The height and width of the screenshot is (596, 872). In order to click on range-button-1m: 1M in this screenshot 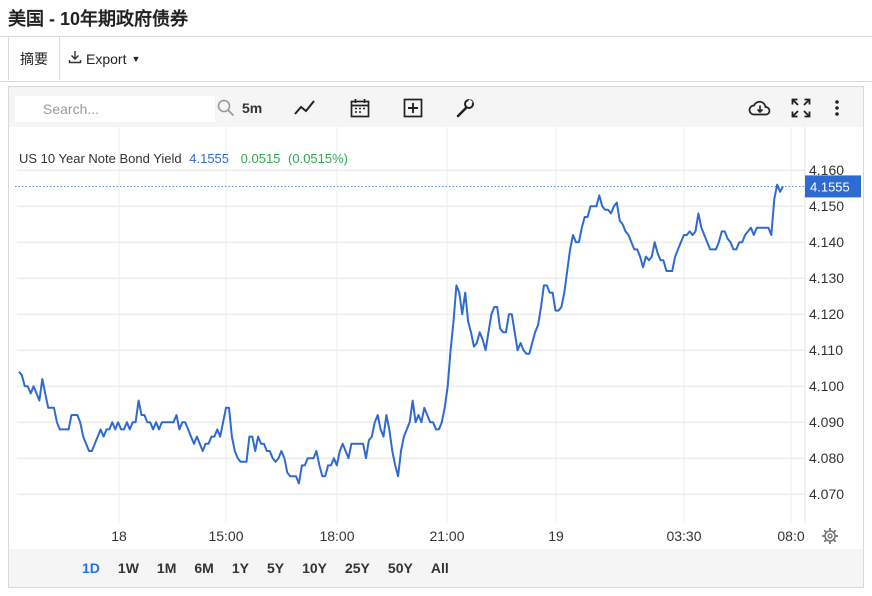, I will do `click(166, 568)`.